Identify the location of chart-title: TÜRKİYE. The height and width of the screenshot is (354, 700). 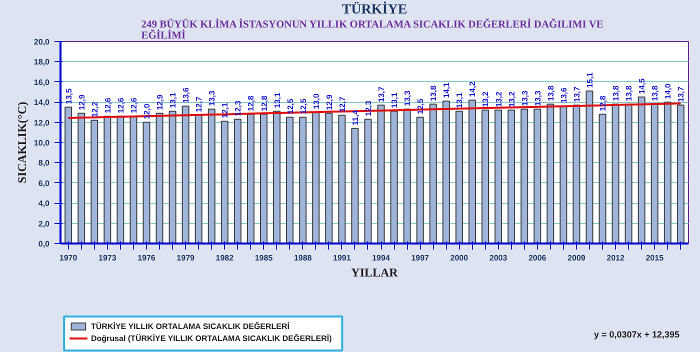
(375, 10).